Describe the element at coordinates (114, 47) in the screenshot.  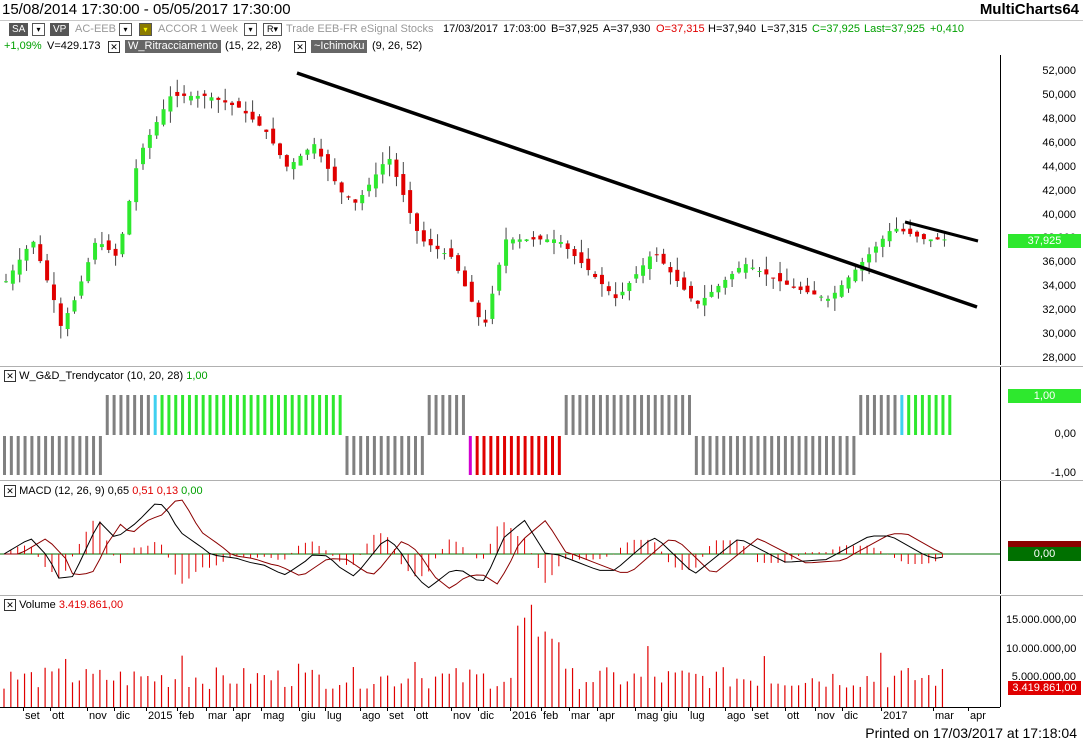
I see `close-study-ritracciamento-icon: ✕` at that location.